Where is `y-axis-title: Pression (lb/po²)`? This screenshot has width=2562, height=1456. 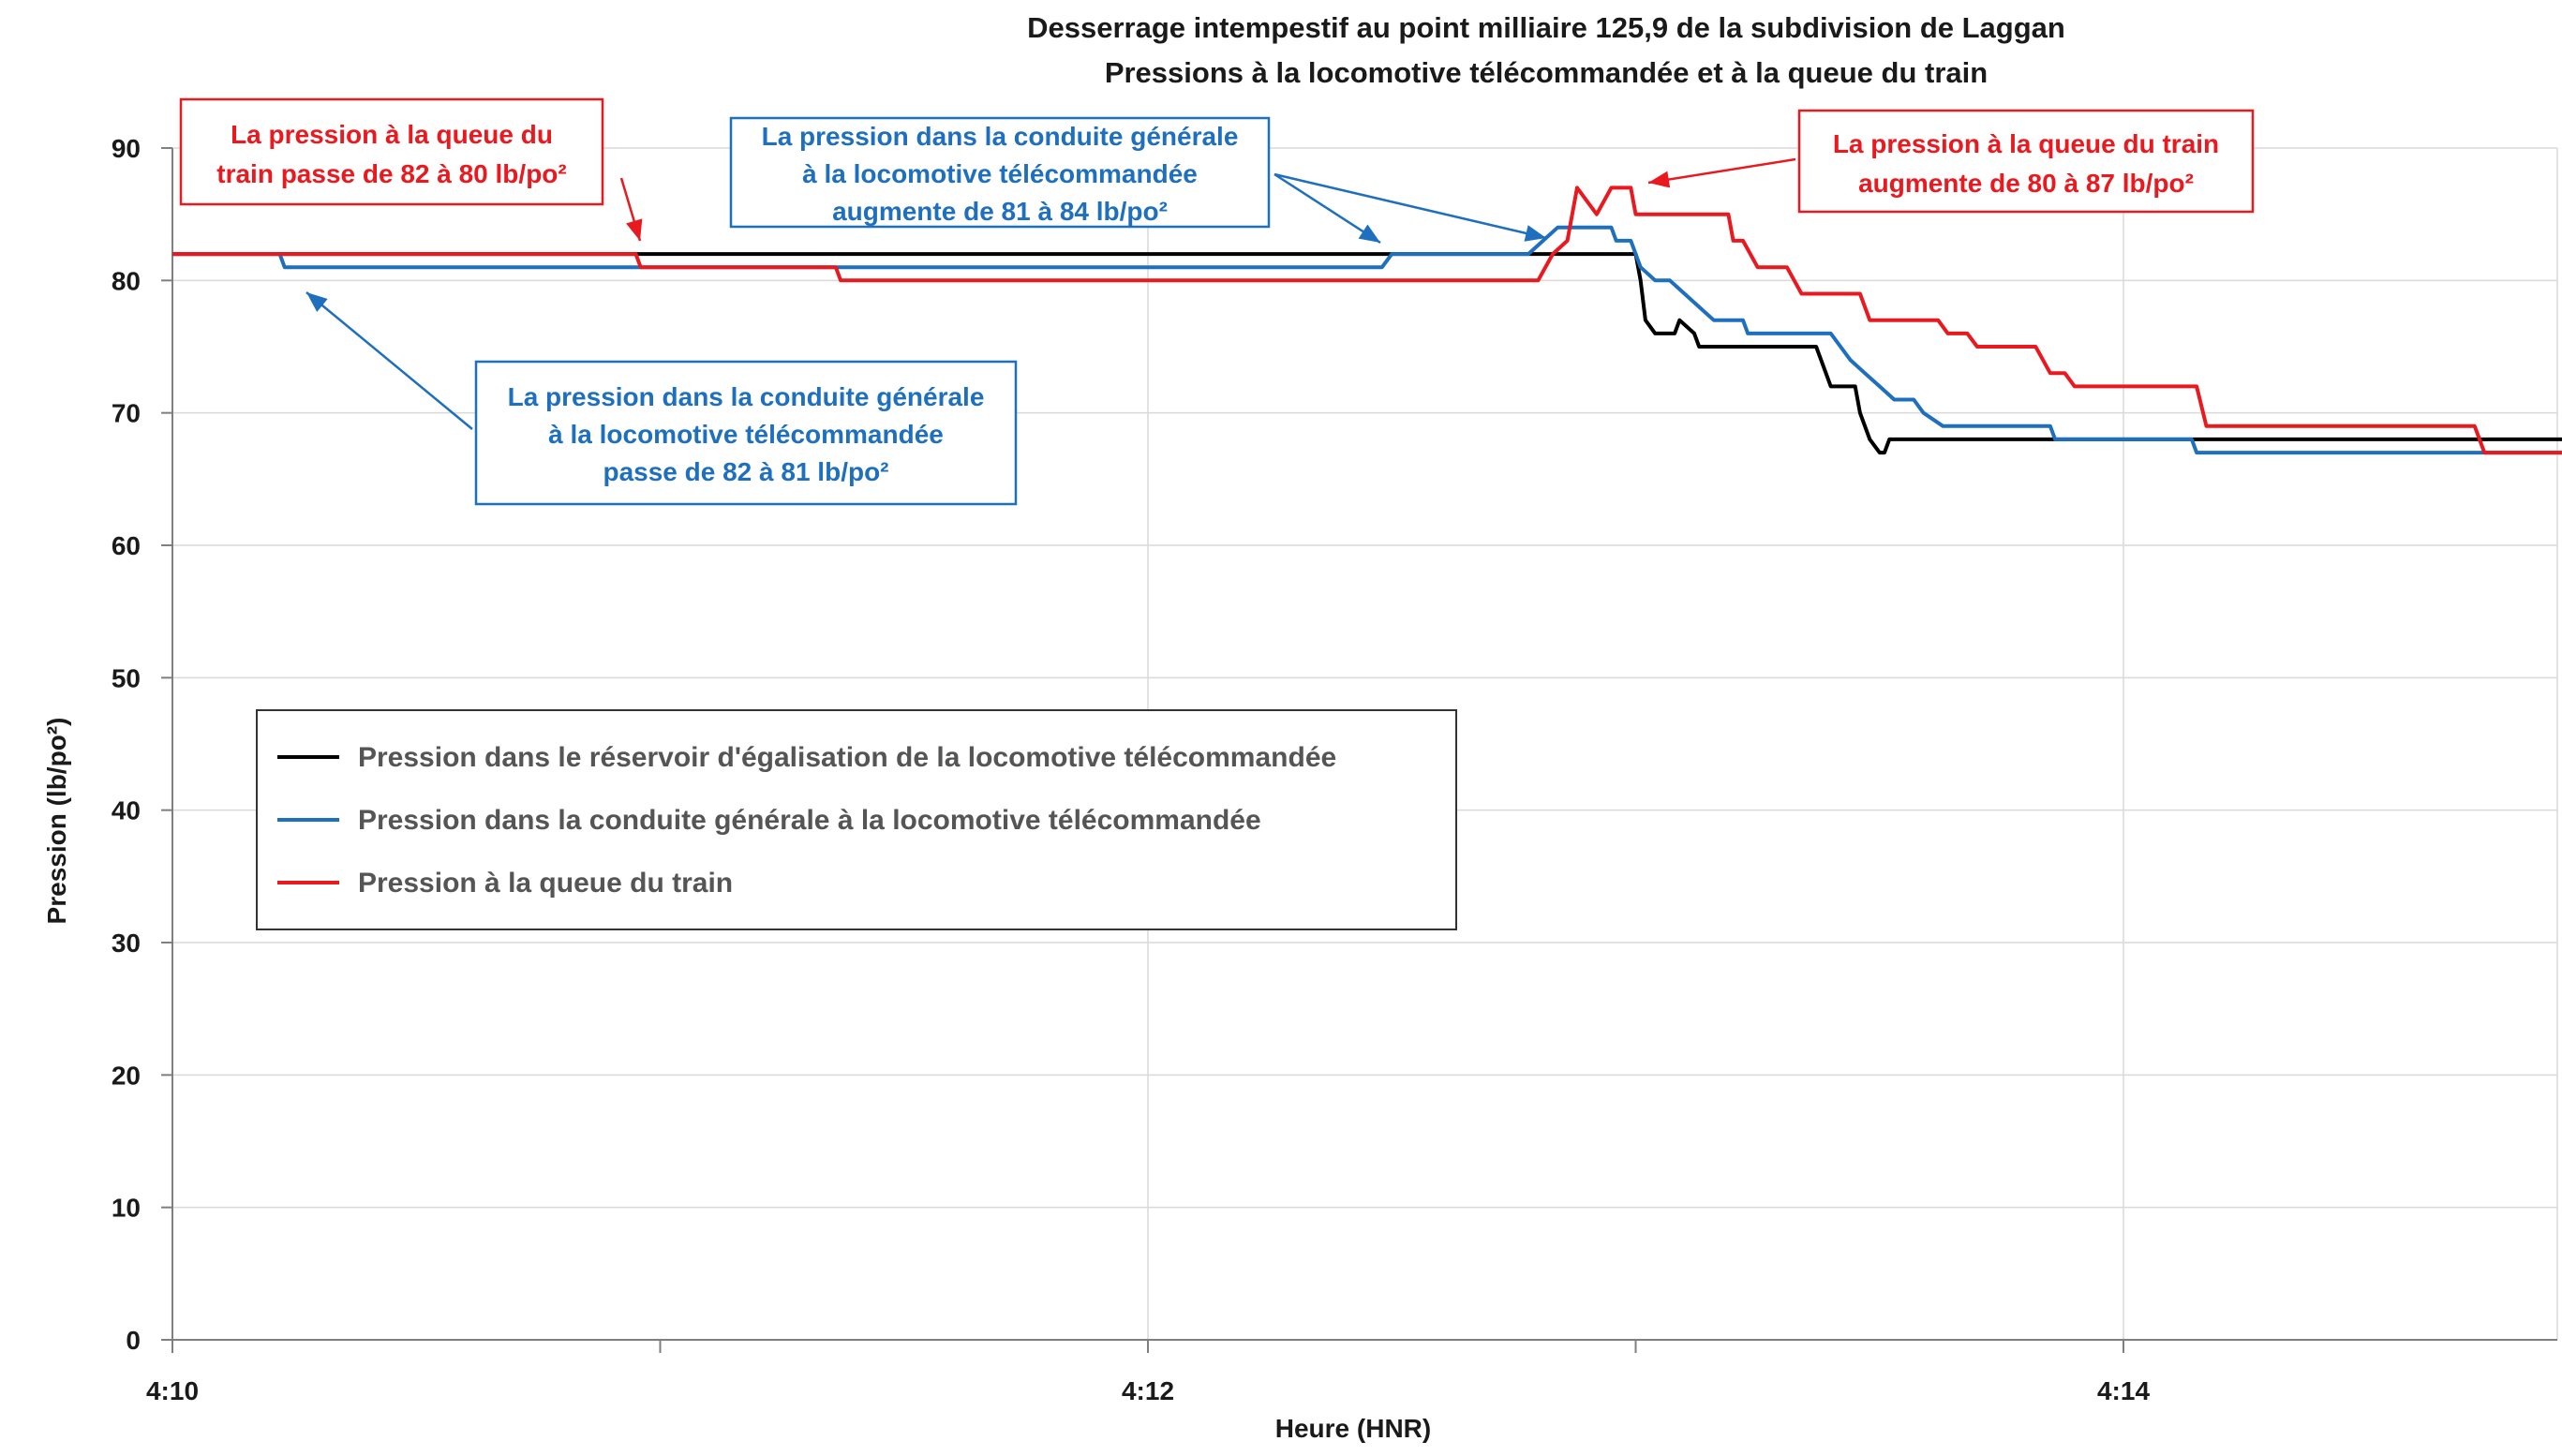
y-axis-title: Pression (lb/po²) is located at coordinates (57, 821).